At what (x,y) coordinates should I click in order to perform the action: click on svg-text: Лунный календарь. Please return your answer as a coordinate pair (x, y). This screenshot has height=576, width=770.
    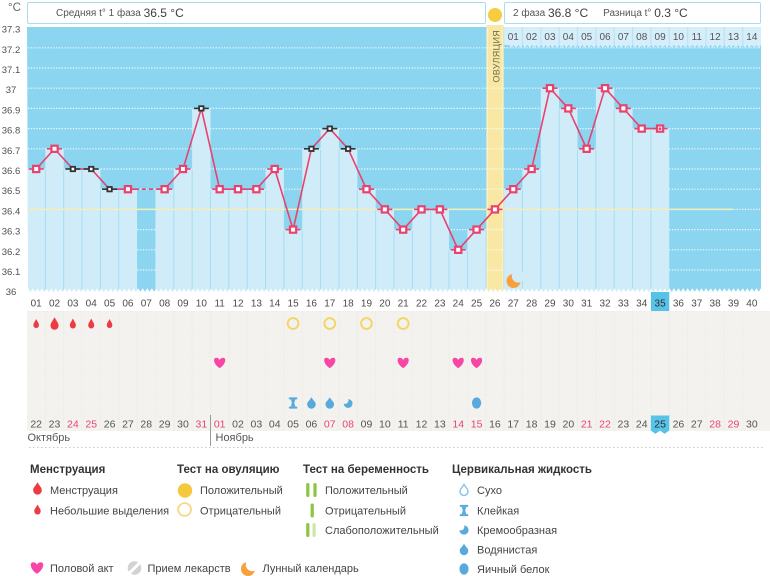
    Looking at the image, I should click on (311, 569).